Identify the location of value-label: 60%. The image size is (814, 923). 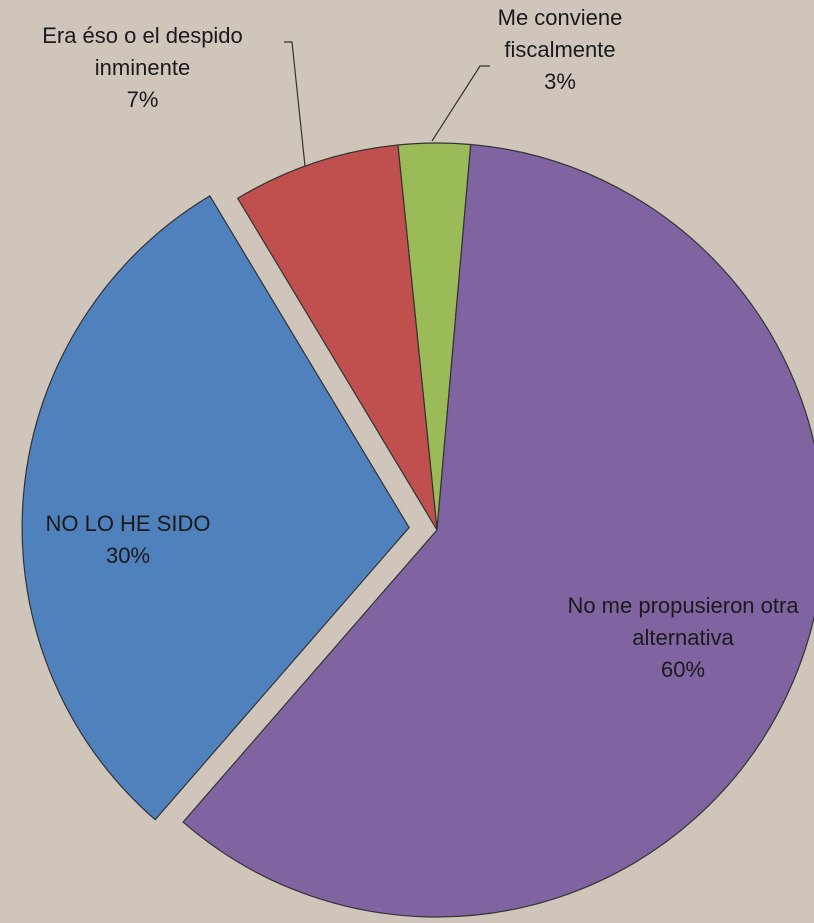
(683, 669).